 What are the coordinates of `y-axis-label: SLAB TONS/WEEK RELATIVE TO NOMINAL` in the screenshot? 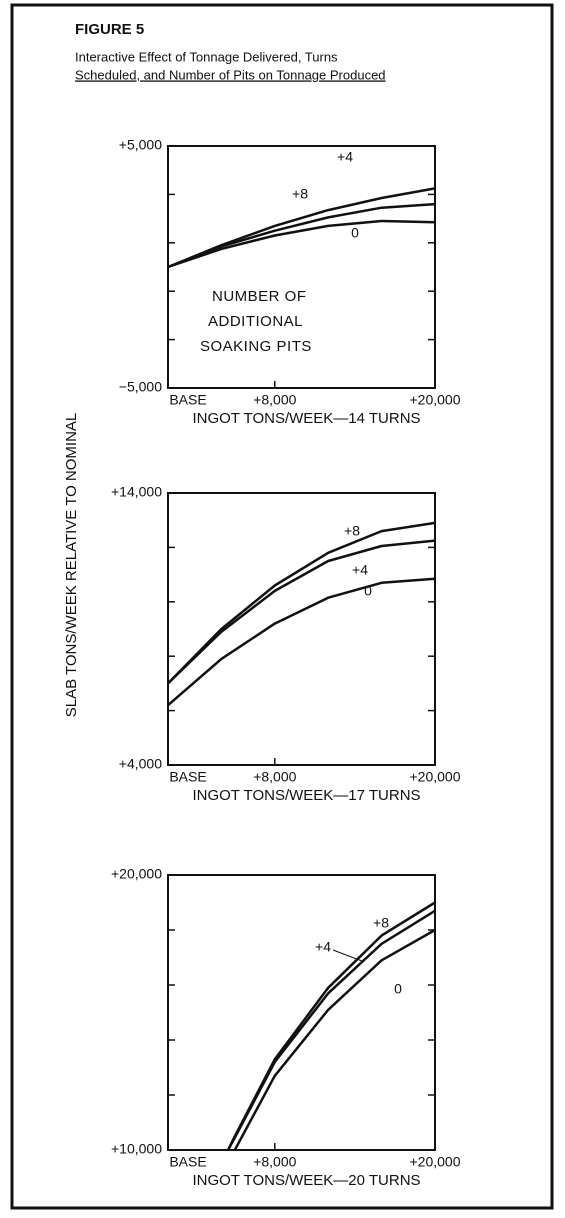 It's located at (71, 565).